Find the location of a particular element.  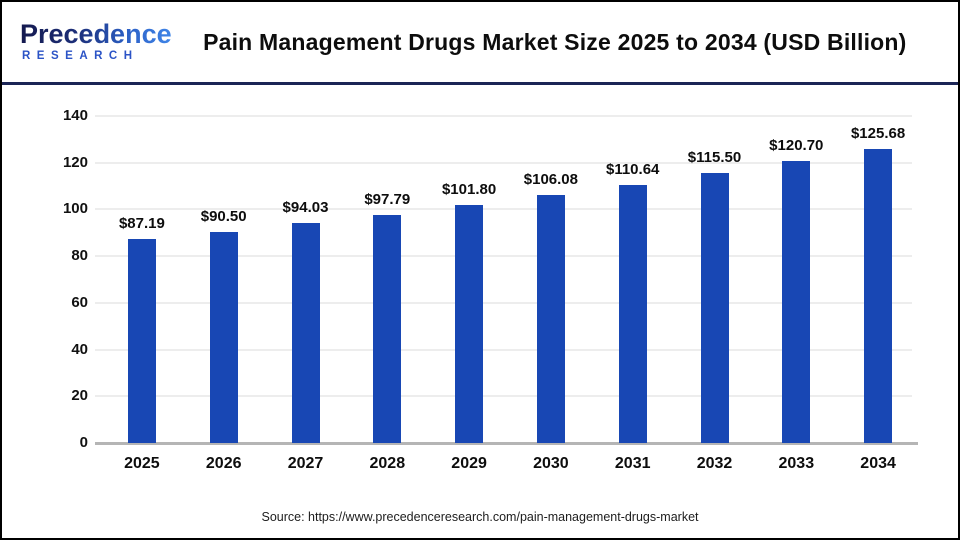

bar-2025 is located at coordinates (141, 341).